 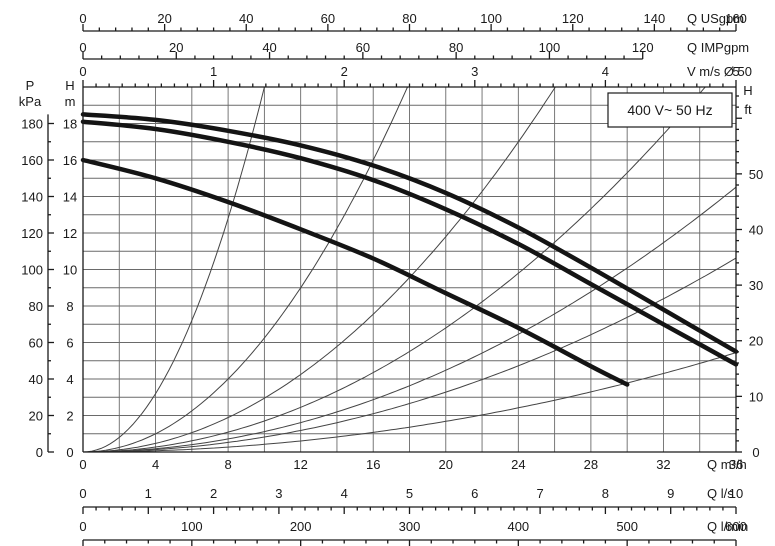 What do you see at coordinates (36, 343) in the screenshot?
I see `y-tick-label-kpa: 60` at bounding box center [36, 343].